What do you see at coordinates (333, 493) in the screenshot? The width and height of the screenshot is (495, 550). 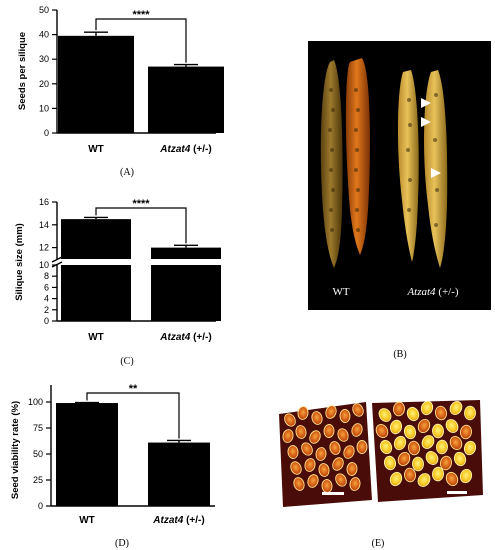 I see `scale-bar-wt` at bounding box center [333, 493].